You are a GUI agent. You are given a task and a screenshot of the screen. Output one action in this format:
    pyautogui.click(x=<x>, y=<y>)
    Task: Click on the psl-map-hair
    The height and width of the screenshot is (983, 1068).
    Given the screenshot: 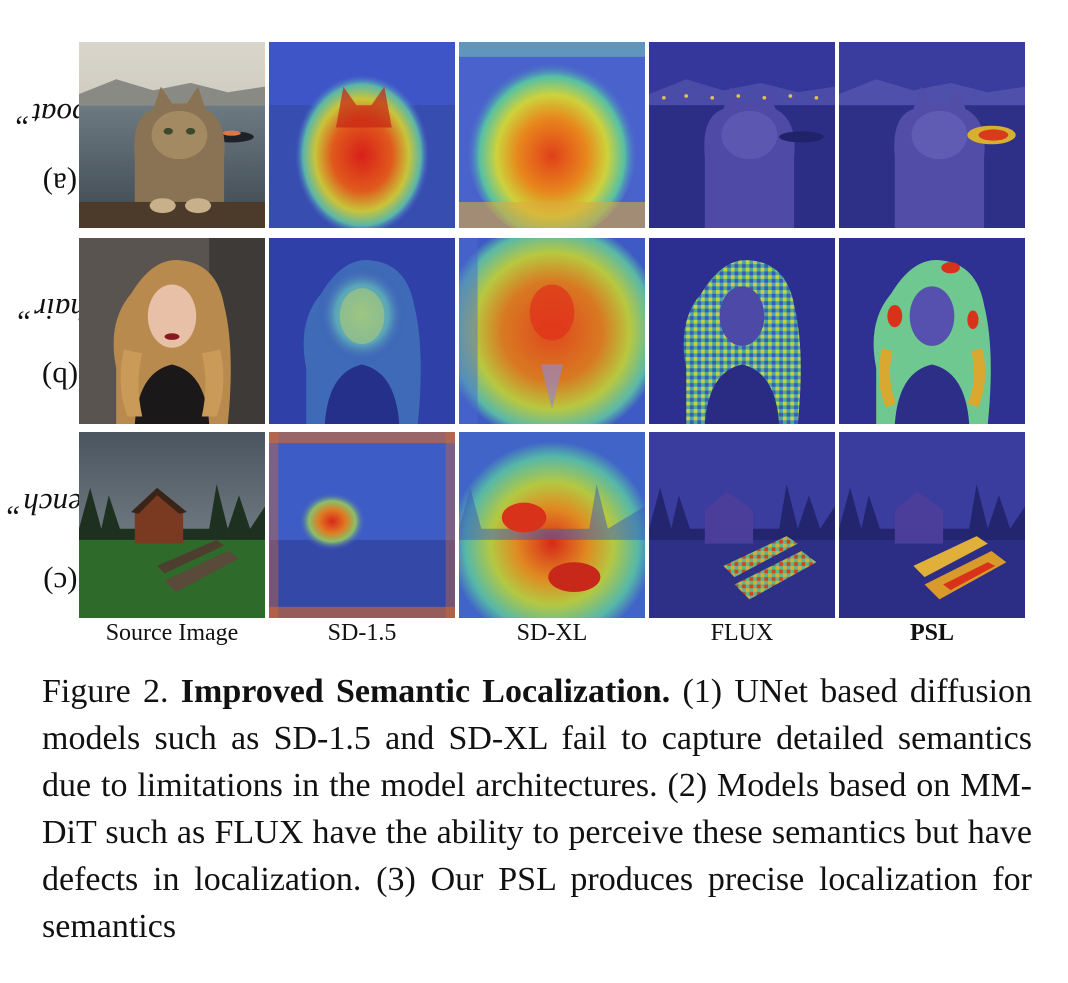 What is the action you would take?
    pyautogui.click(x=932, y=331)
    